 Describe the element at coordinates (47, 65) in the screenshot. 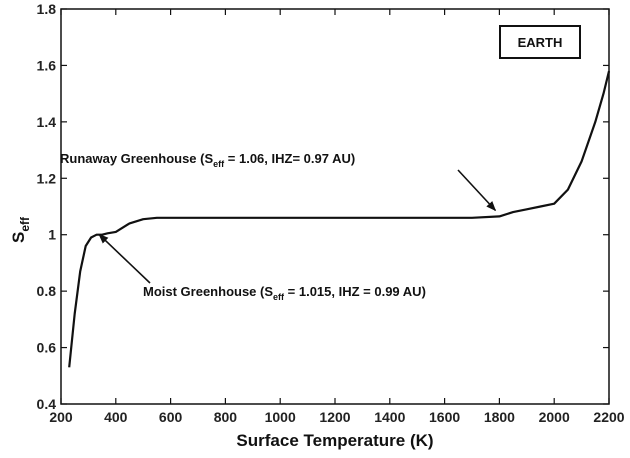

I see `y-tick-label: 1.6` at that location.